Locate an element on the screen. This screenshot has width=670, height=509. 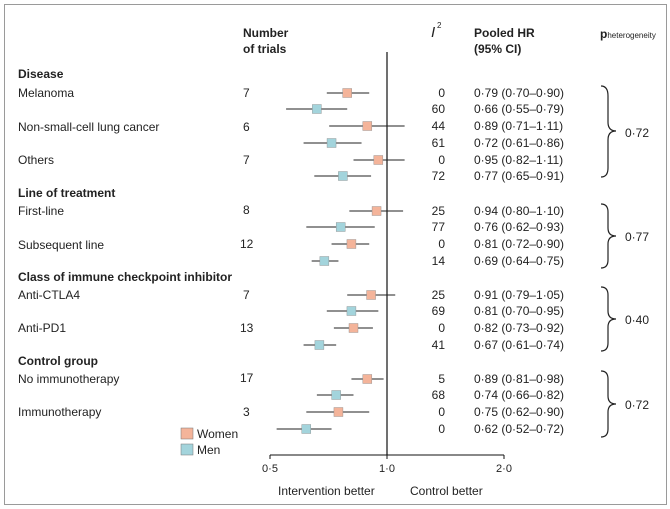
pooled-hr-value: 0·81 (0·72–0·90) is located at coordinates (519, 244).